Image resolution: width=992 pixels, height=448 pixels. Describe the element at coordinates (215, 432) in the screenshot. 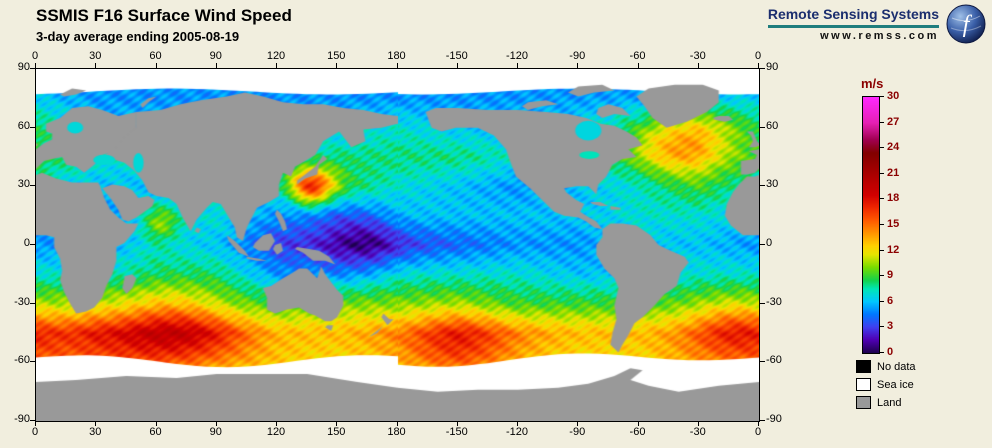

I see `lon-tick-label-bottom: 90` at that location.